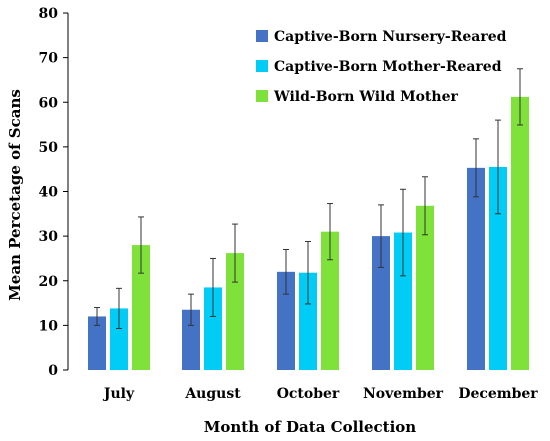 The width and height of the screenshot is (550, 441). I want to click on legend-label: Wild-Born Wild Mother, so click(365, 97).